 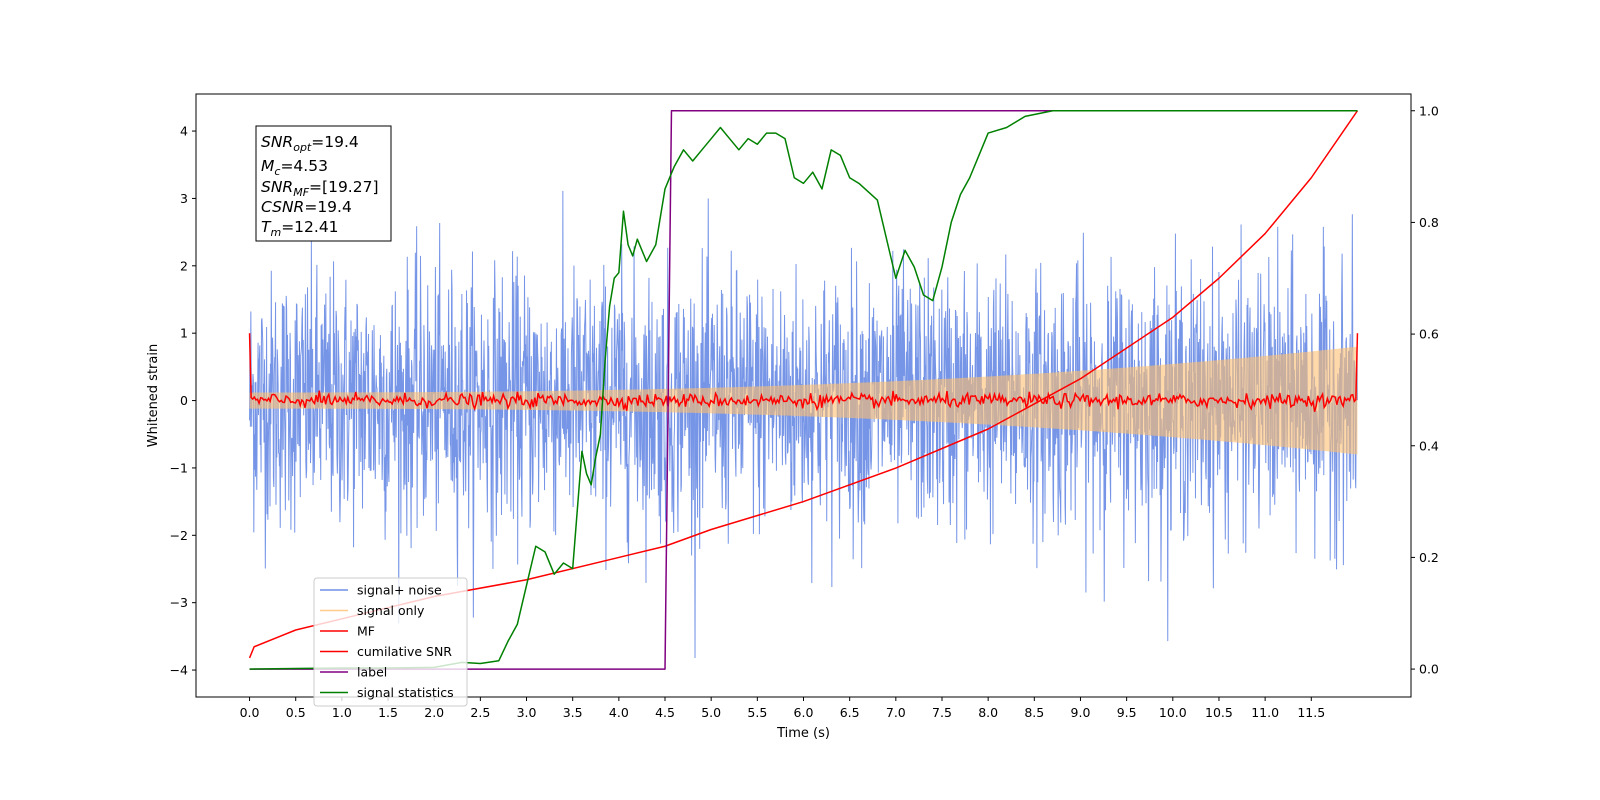 What do you see at coordinates (405, 692) in the screenshot?
I see `legend-label-signal-statistics: signal statistics` at bounding box center [405, 692].